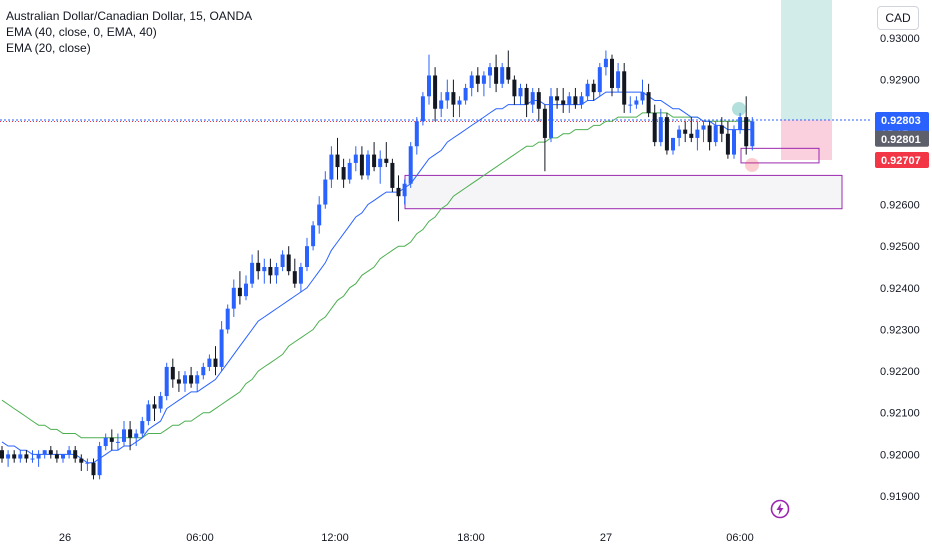 Image resolution: width=932 pixels, height=550 pixels. I want to click on annotation-layer, so click(745, 137).